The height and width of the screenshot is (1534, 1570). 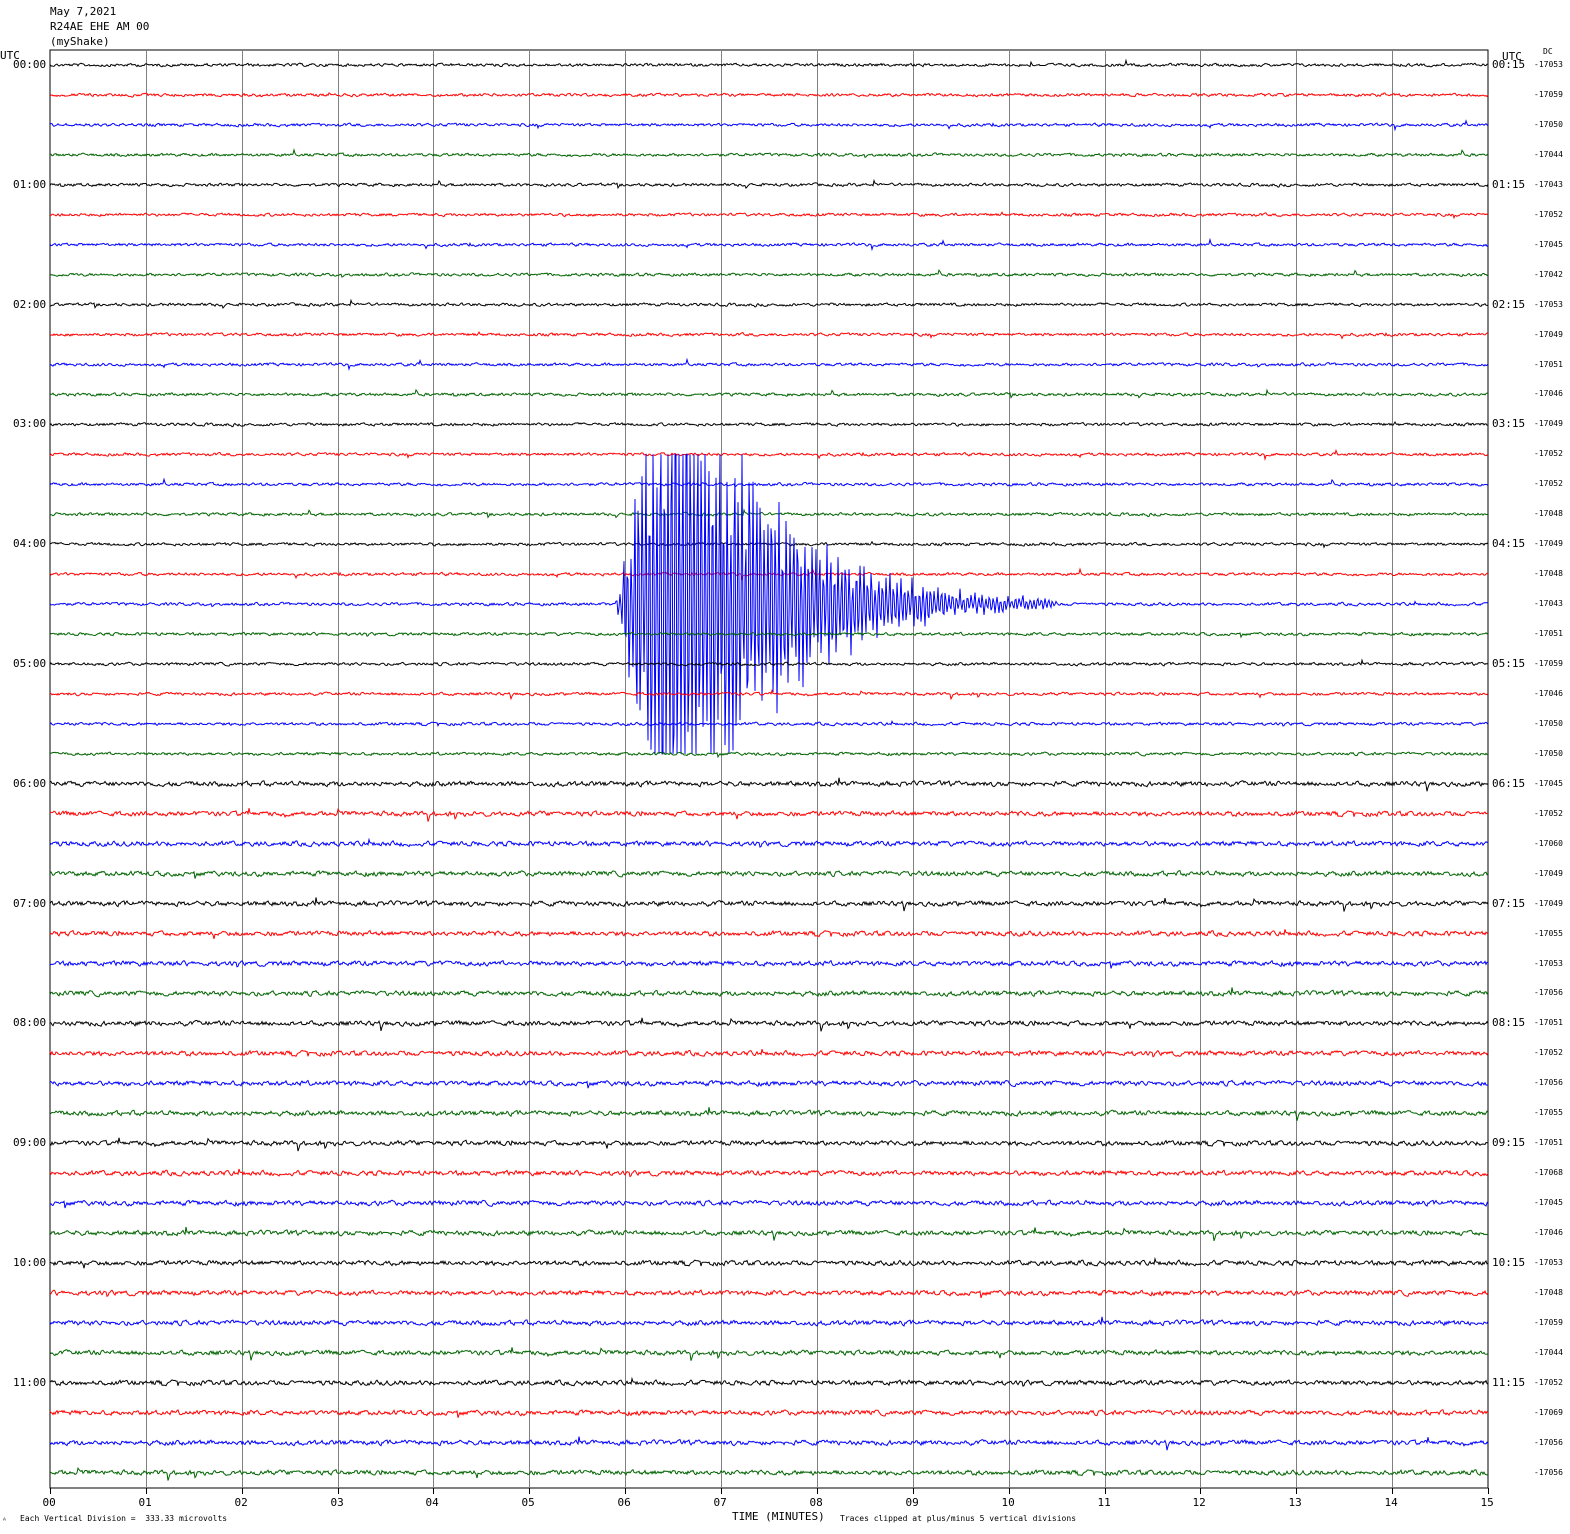 I want to click on left-hour-label: 08:00, so click(x=30, y=1023).